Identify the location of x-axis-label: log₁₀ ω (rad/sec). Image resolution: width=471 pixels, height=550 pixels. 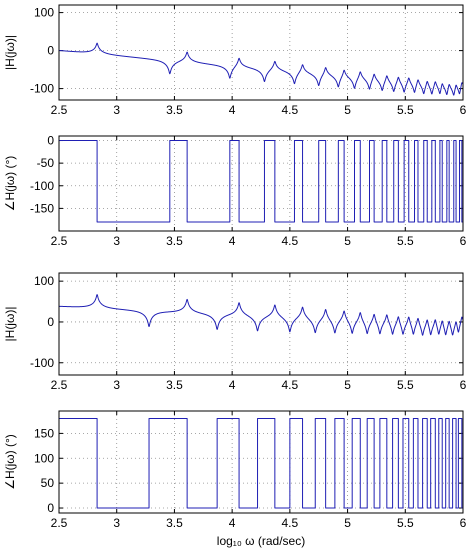
(261, 541).